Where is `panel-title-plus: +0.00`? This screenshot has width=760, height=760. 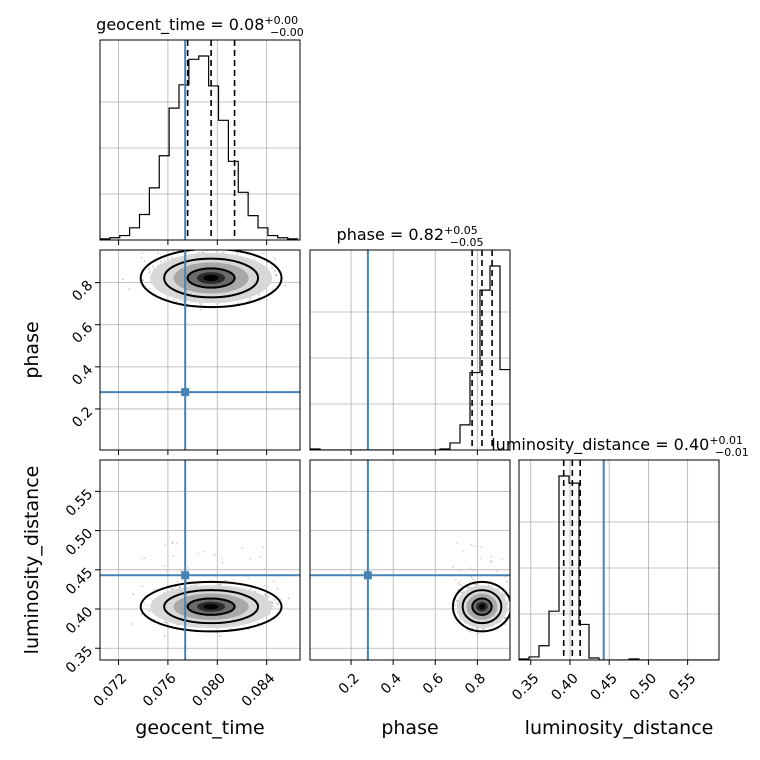
panel-title-plus: +0.00 is located at coordinates (281, 20).